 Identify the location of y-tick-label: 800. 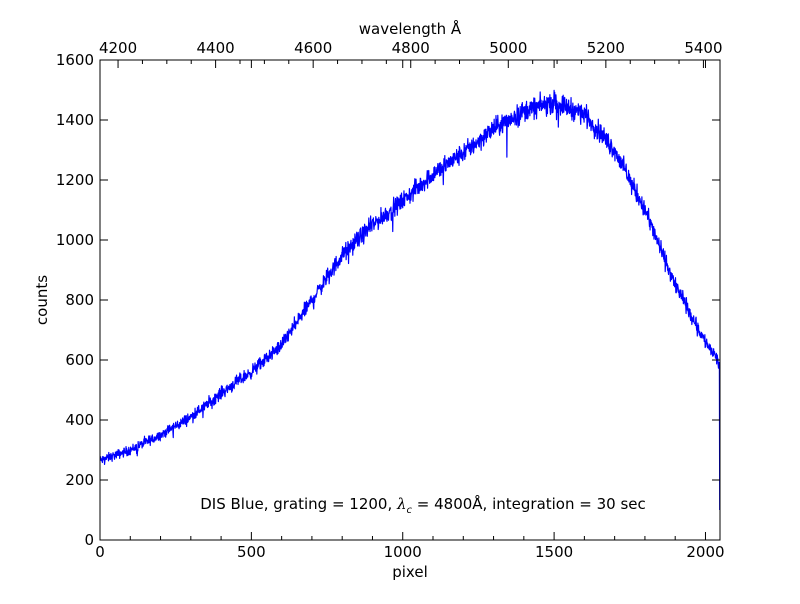
(79, 300).